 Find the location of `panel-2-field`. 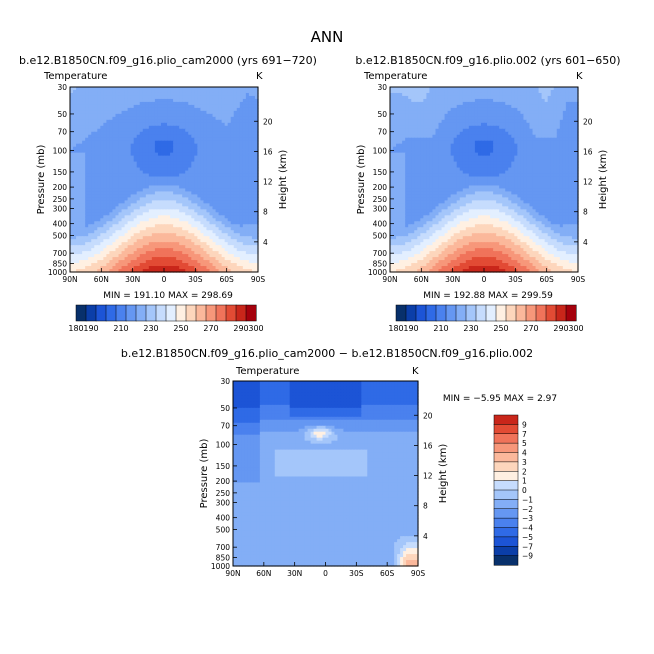

panel-2-field is located at coordinates (484, 180).